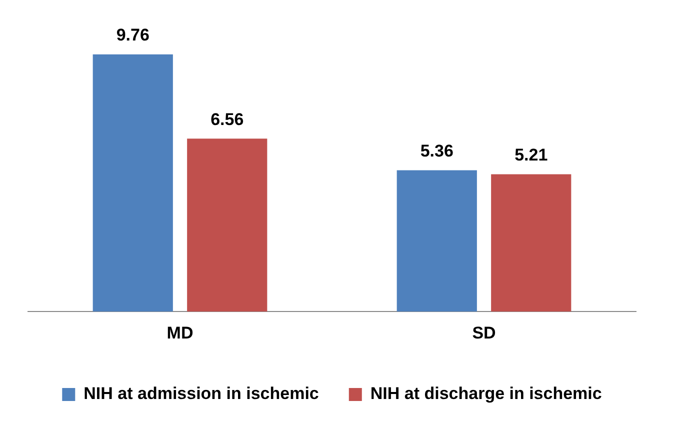 Image resolution: width=684 pixels, height=421 pixels. I want to click on data-label: 5.36, so click(437, 151).